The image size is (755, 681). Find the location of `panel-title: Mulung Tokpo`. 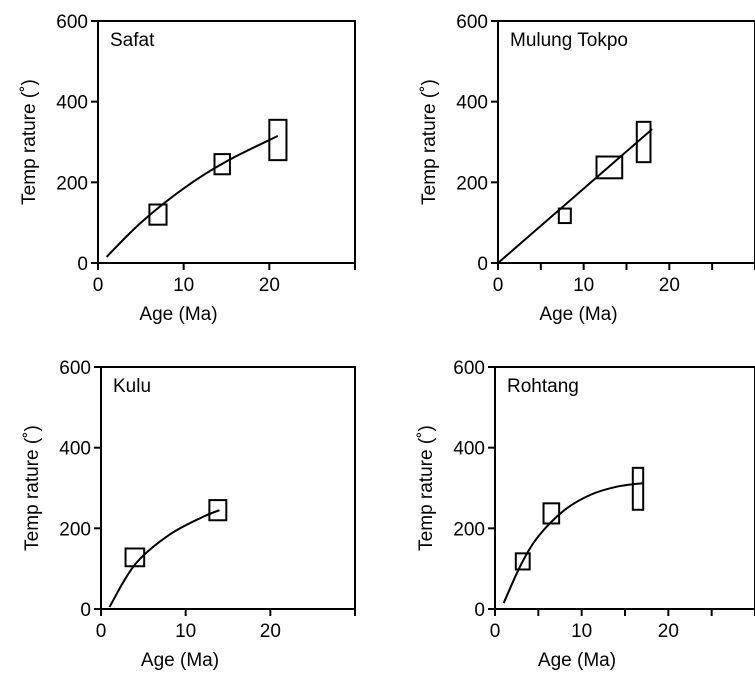

panel-title: Mulung Tokpo is located at coordinates (569, 40).